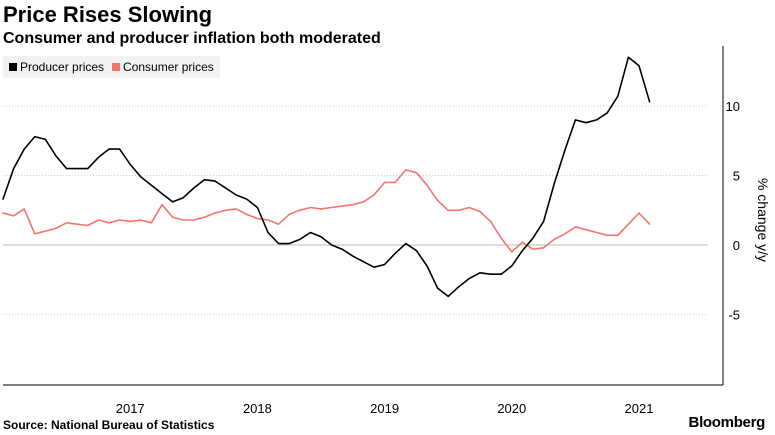  Describe the element at coordinates (257, 408) in the screenshot. I see `x-tick-label: 2018` at that location.